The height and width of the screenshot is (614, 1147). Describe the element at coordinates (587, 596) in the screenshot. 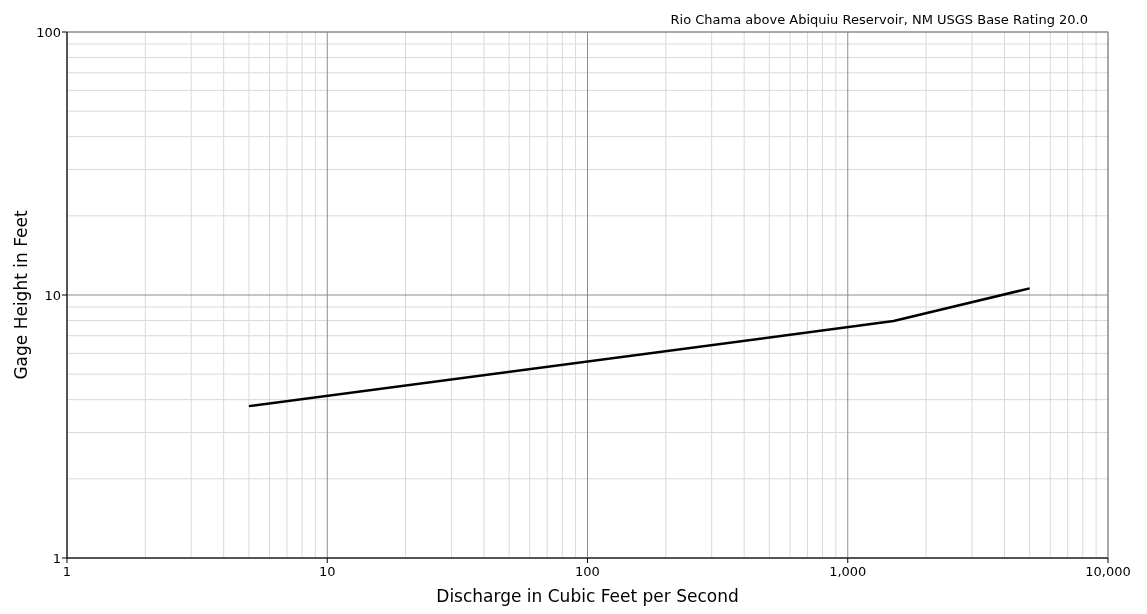

I see `x-axis-title: Discharge in Cubic Feet per Second` at that location.